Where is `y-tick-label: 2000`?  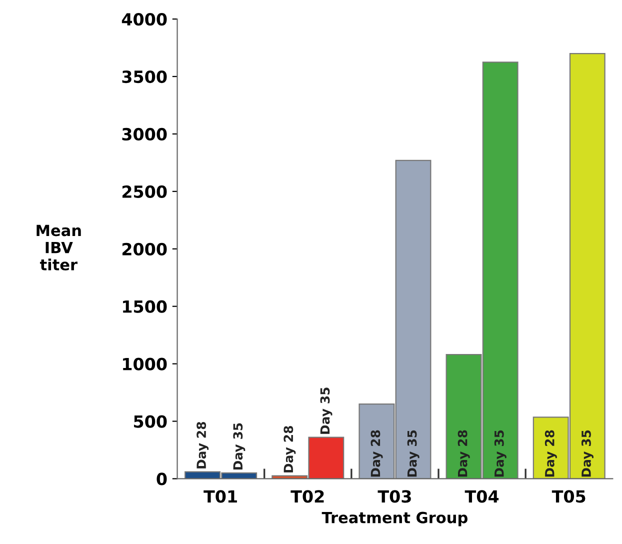 y-tick-label: 2000 is located at coordinates (144, 249).